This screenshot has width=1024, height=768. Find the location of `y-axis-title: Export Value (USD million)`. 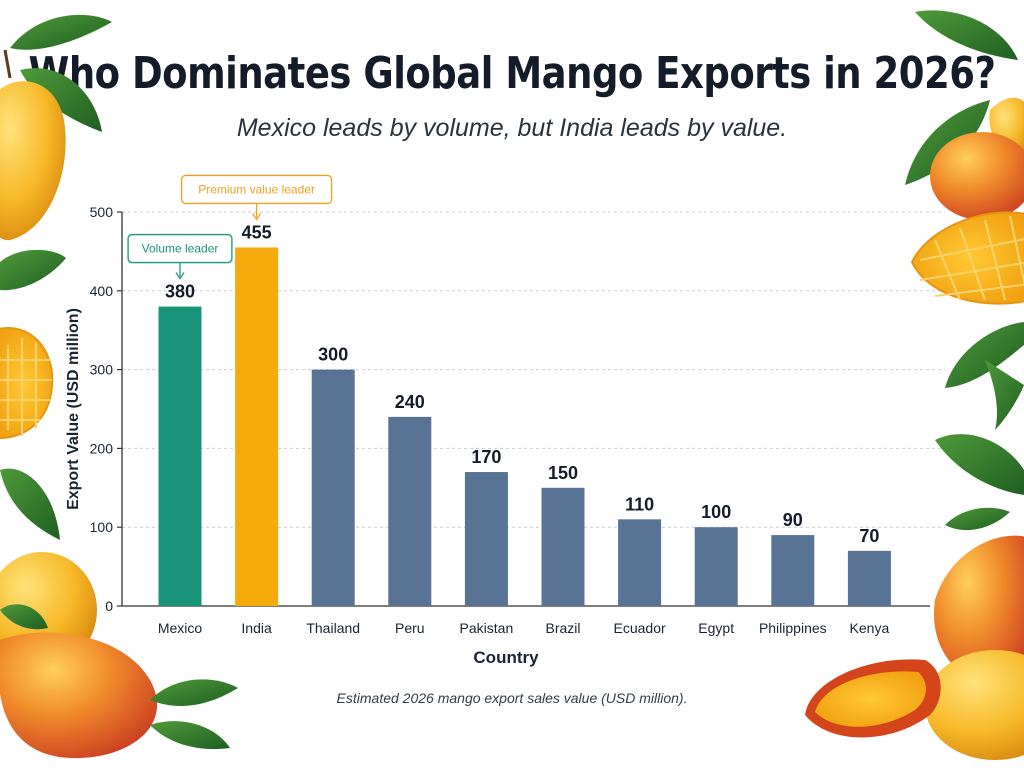

y-axis-title: Export Value (USD million) is located at coordinates (73, 409).